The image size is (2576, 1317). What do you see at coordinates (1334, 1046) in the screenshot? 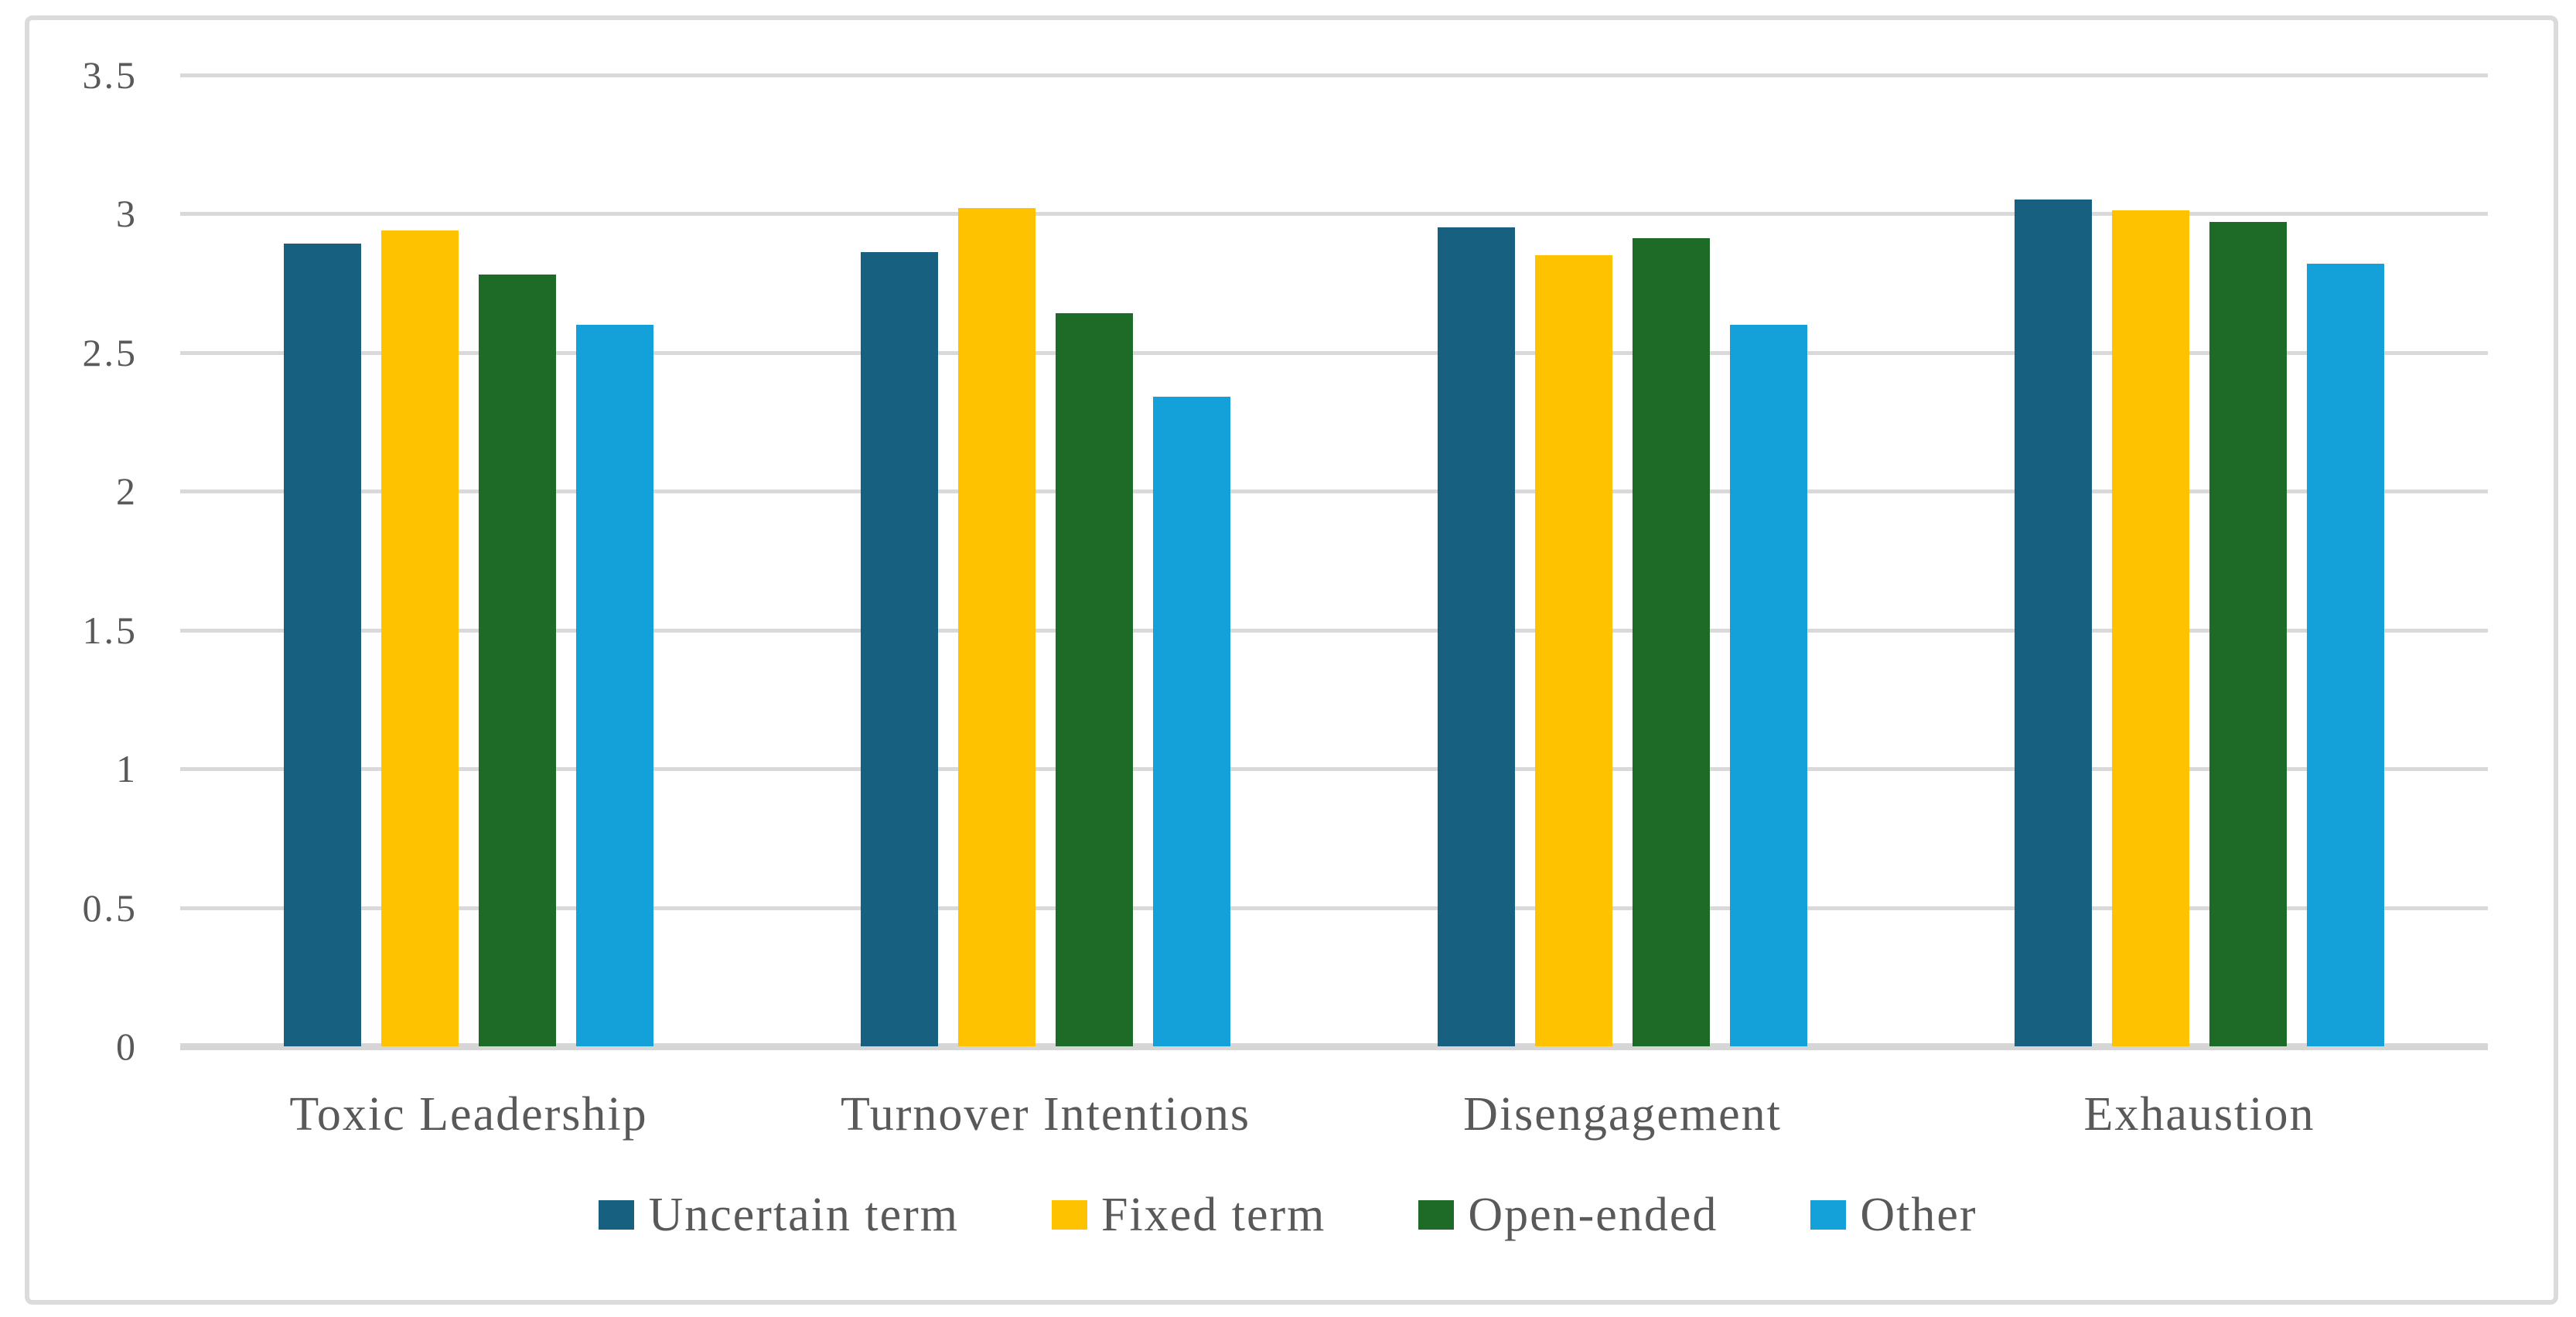
I see `x-axis-line` at bounding box center [1334, 1046].